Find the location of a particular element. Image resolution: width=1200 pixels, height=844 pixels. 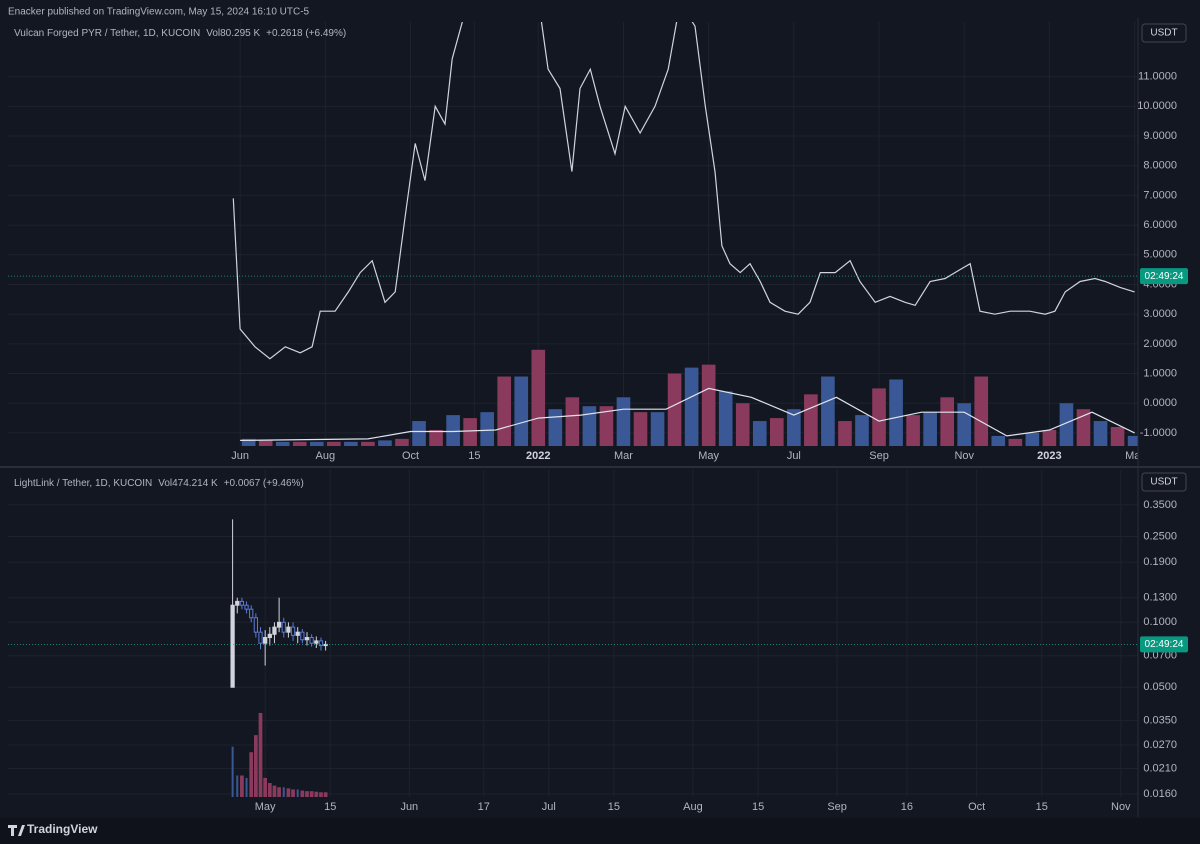

y-tick-label: 6.0000 is located at coordinates (1160, 225).